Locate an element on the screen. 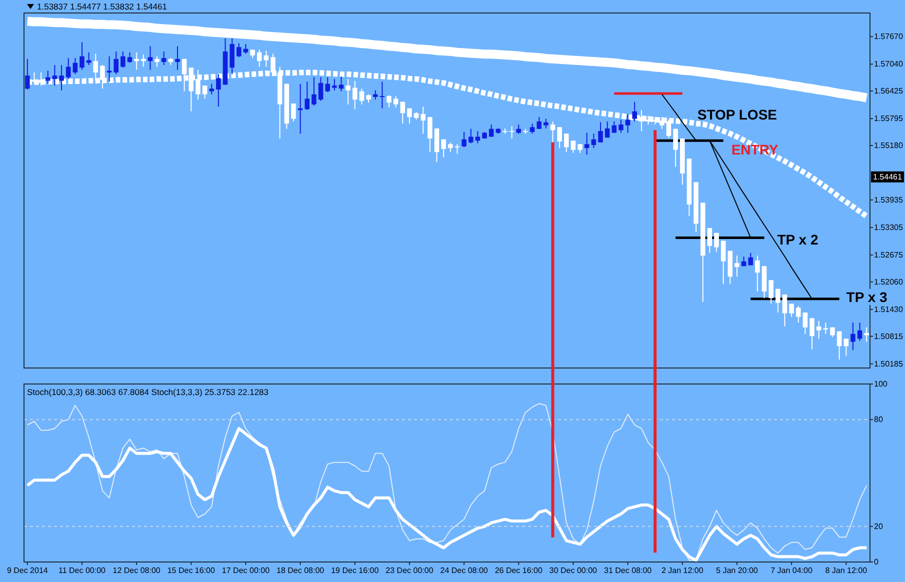  y-tick-label: 1.53305 is located at coordinates (889, 227).